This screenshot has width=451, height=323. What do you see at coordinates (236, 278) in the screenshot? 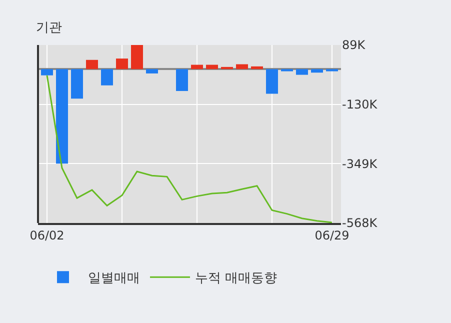
I see `legend-label: 누적 매매동향` at bounding box center [236, 278].